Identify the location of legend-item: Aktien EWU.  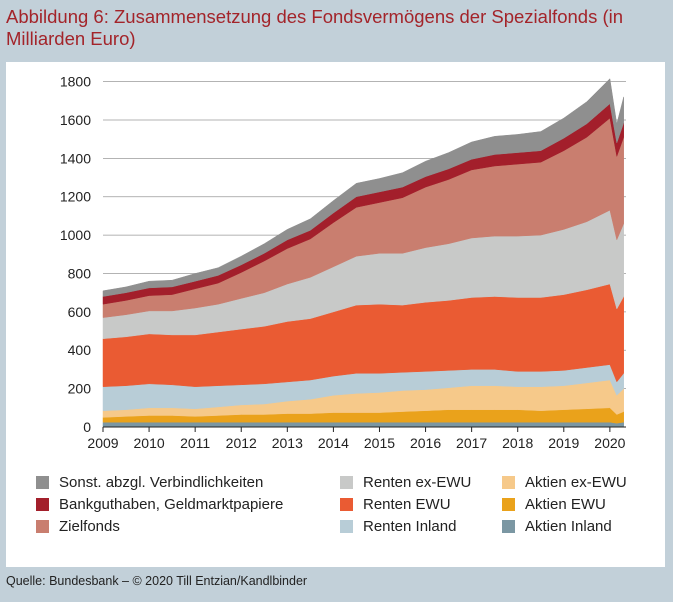
(554, 504).